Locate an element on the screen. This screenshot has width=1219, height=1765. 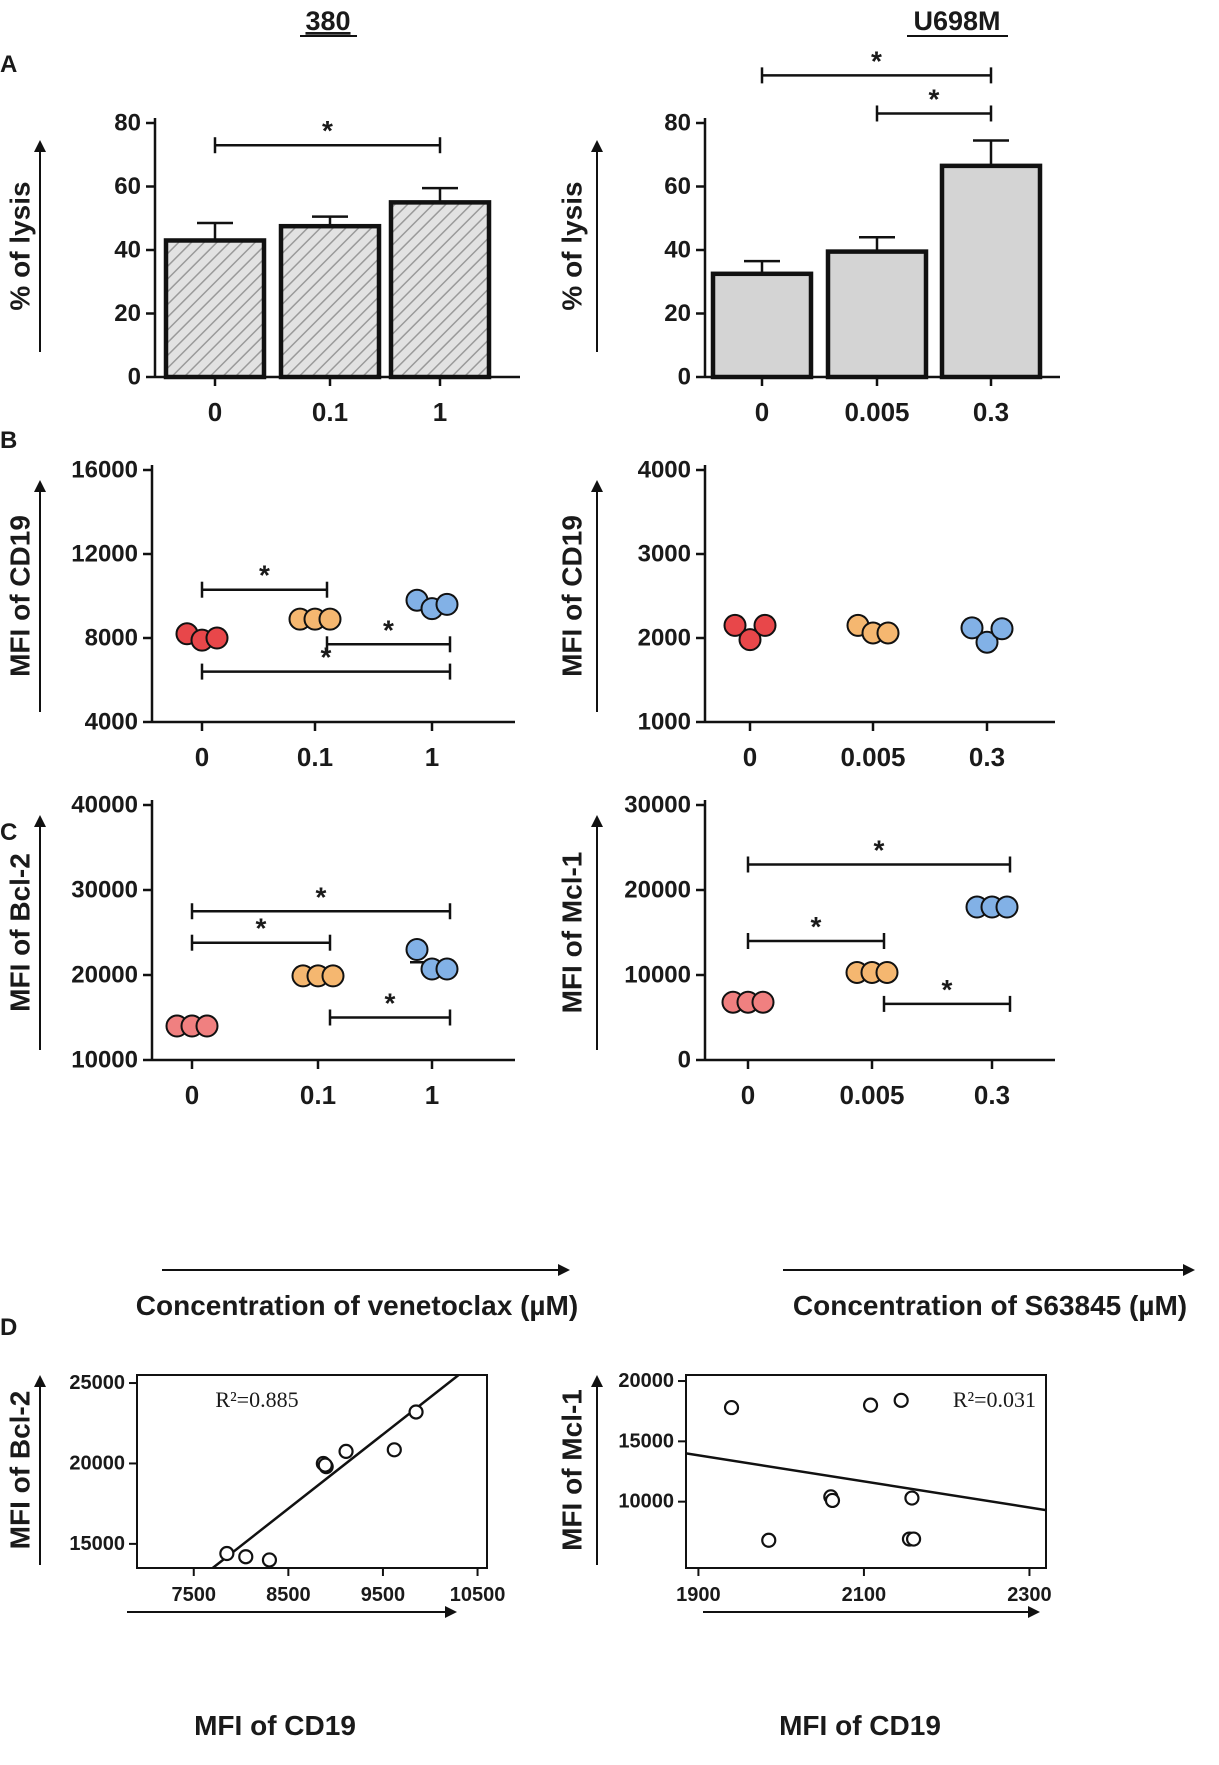
chart-d2-regression-line is located at coordinates (866, 1482).